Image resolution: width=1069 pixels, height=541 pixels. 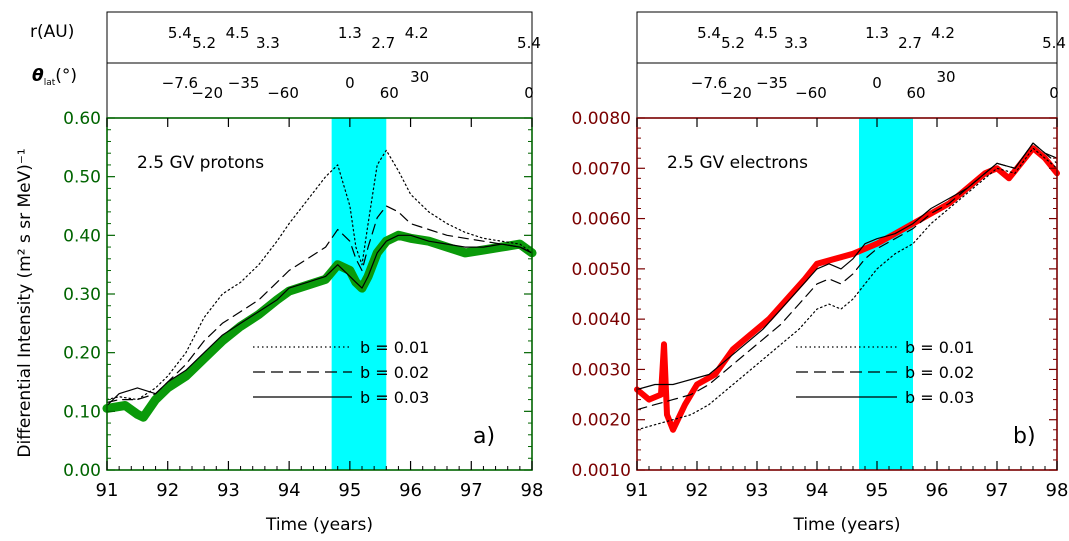 What do you see at coordinates (82, 236) in the screenshot?
I see `y-tick-label: 0.40` at bounding box center [82, 236].